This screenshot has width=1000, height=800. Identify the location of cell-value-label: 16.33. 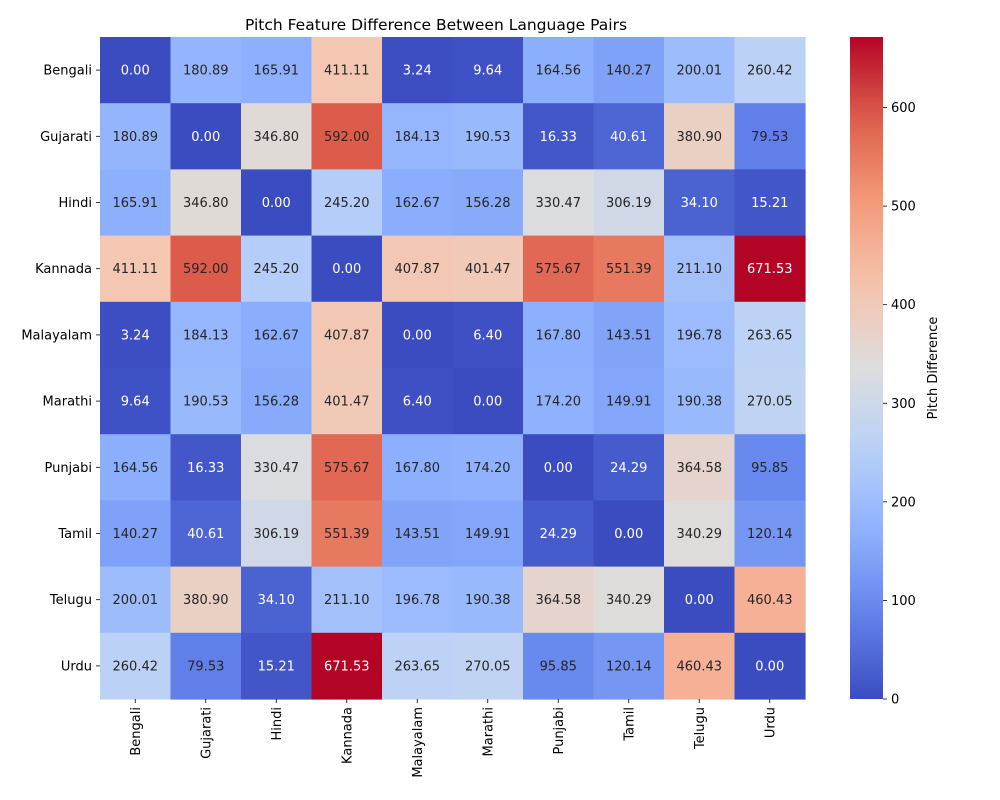
(558, 137).